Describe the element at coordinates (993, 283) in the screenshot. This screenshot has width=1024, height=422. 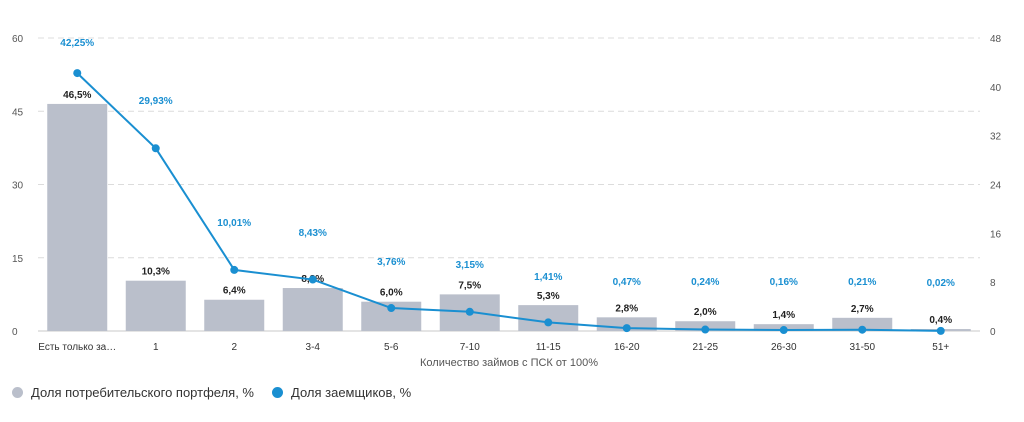
I see `y-right-tick-label: 8` at that location.